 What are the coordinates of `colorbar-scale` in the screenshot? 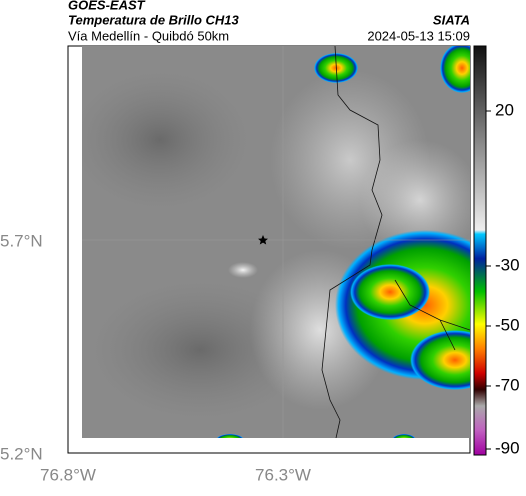 It's located at (480, 250).